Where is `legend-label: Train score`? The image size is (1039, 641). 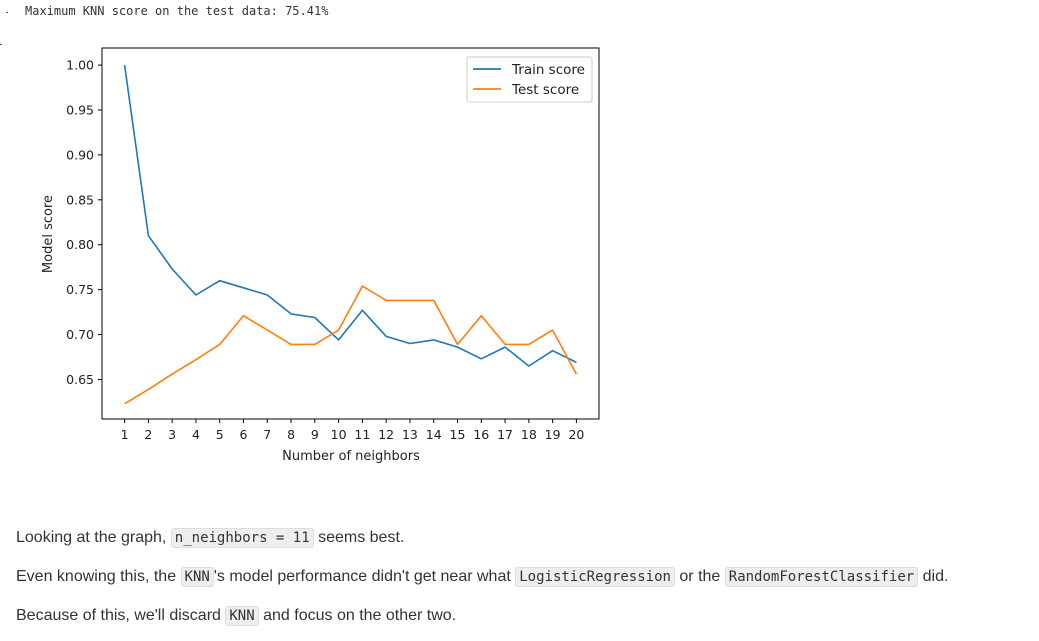
legend-label: Train score is located at coordinates (548, 70).